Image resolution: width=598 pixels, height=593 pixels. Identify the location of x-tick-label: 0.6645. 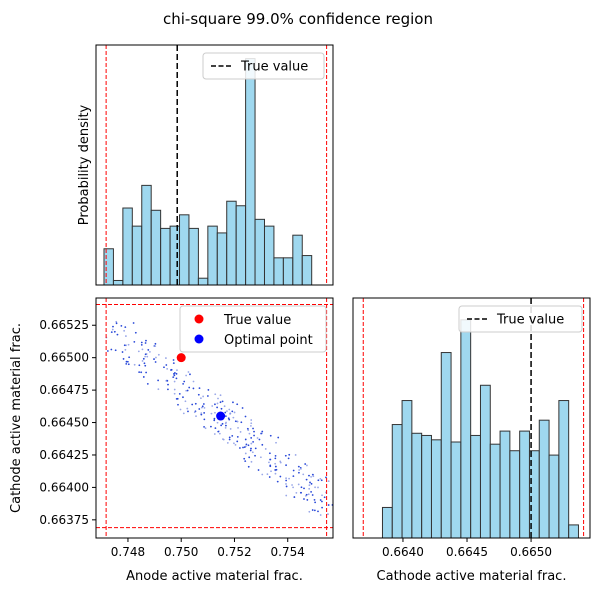
(467, 552).